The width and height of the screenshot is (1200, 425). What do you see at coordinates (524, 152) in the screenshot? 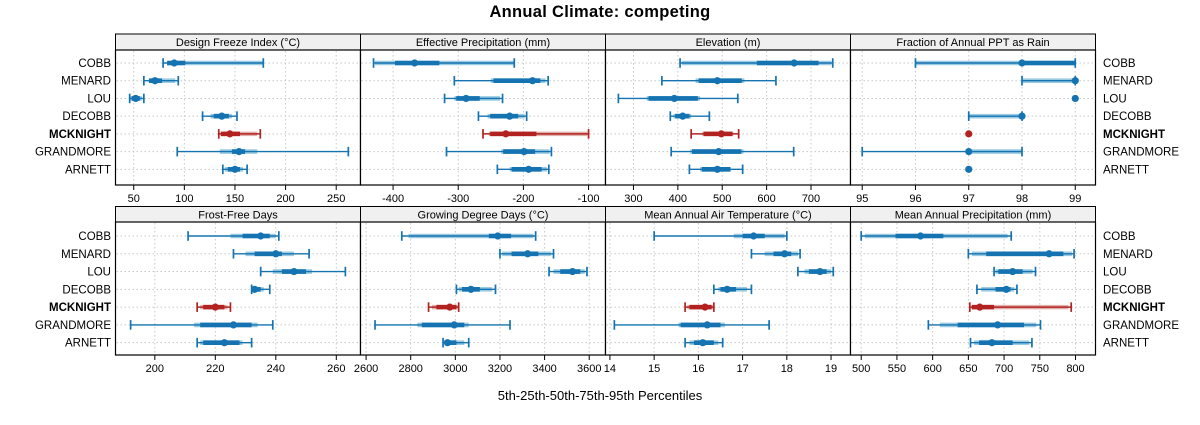
I see `median-dot-GRANDMORE-effective-precipitation` at bounding box center [524, 152].